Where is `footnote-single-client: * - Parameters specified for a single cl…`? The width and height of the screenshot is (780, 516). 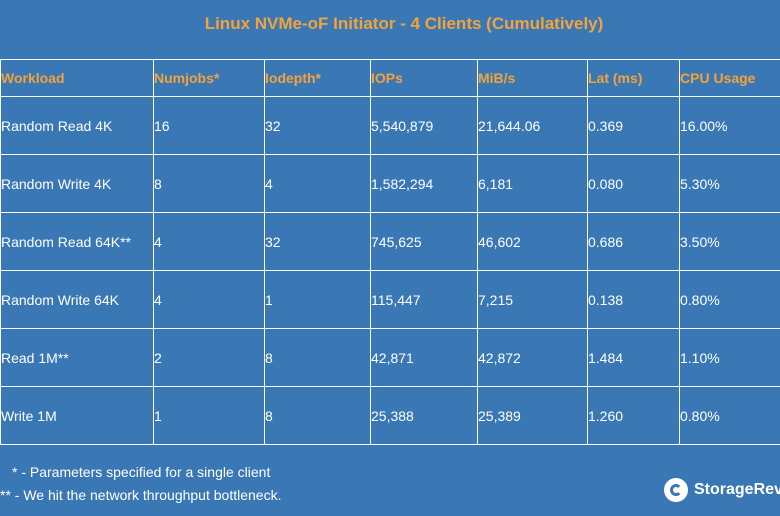 footnote-single-client: * - Parameters specified for a single cl… is located at coordinates (141, 472).